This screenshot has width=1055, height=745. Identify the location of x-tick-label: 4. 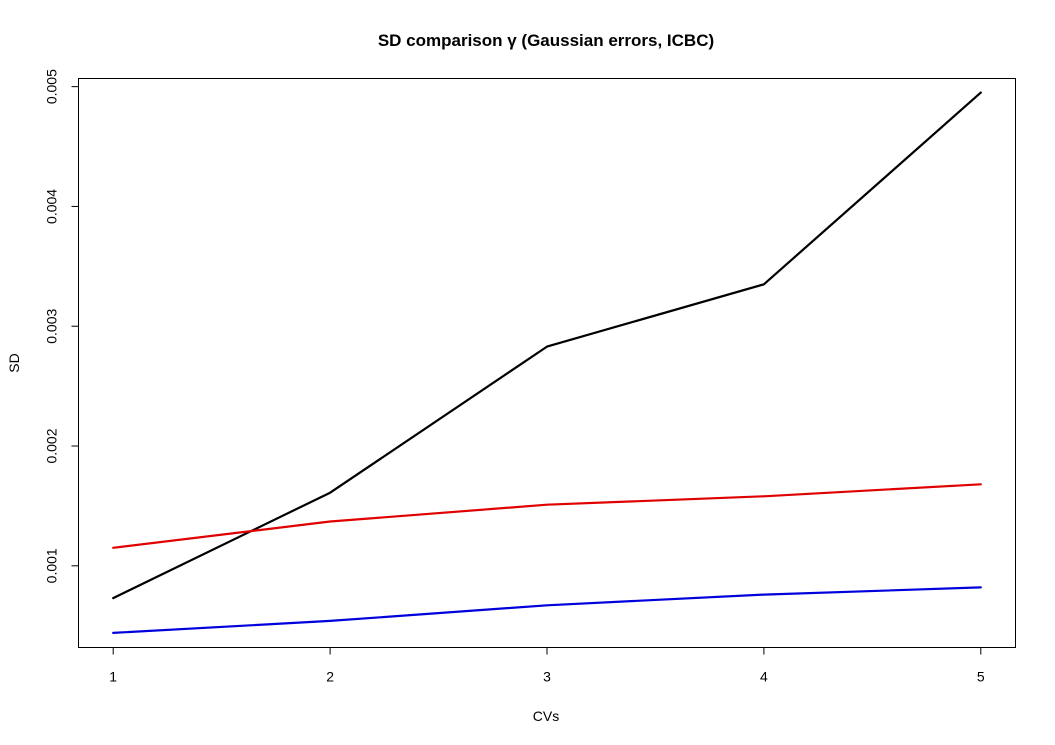
(764, 677).